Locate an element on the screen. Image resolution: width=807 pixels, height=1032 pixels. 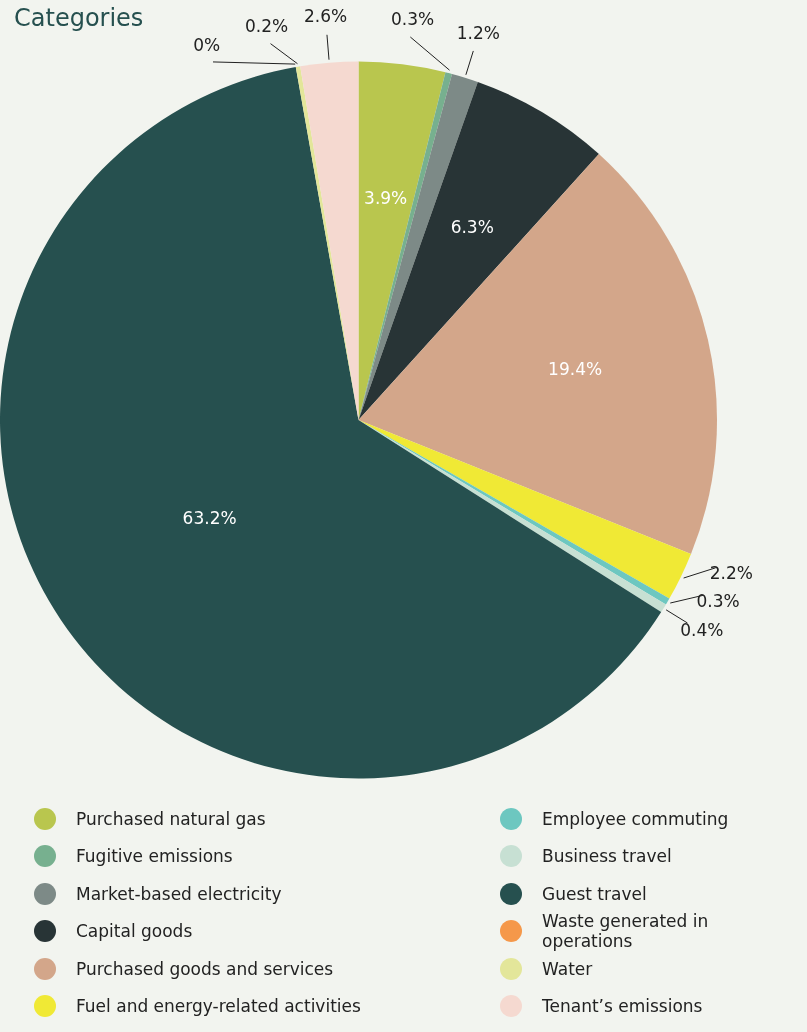
data-label: 0.4% is located at coordinates (702, 630).